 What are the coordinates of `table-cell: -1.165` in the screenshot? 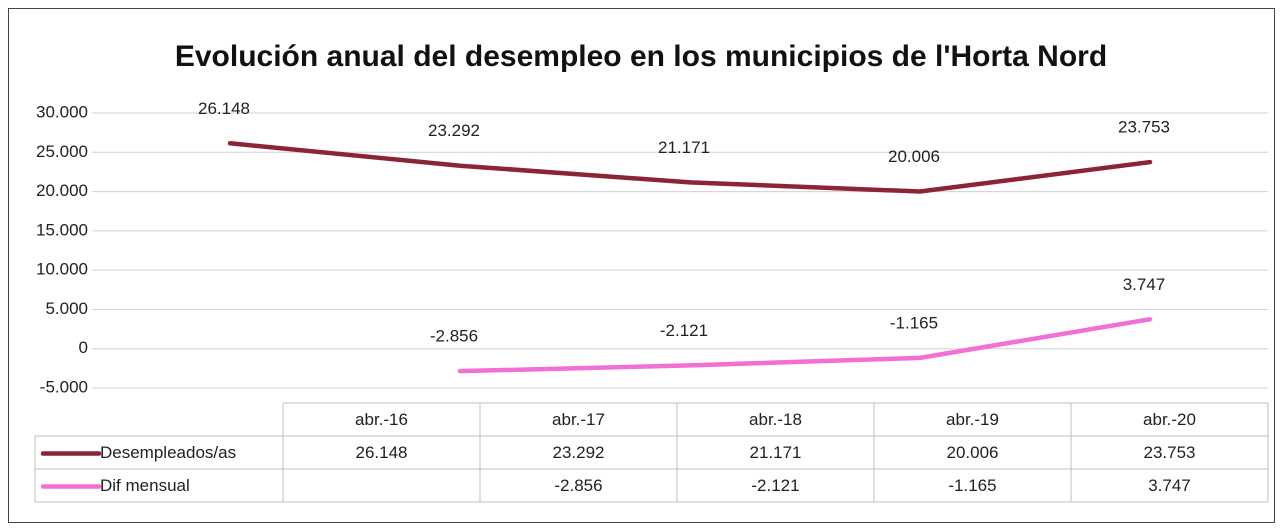 It's located at (972, 485).